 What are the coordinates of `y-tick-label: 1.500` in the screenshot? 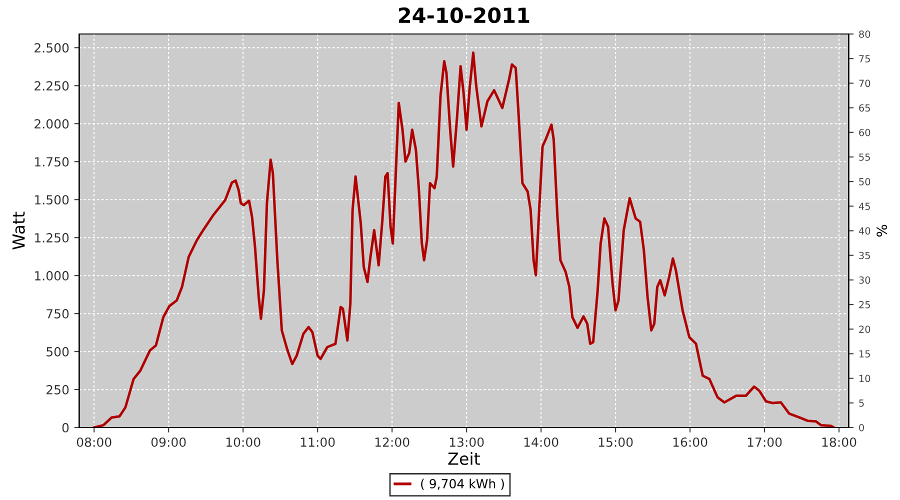 It's located at (52, 200).